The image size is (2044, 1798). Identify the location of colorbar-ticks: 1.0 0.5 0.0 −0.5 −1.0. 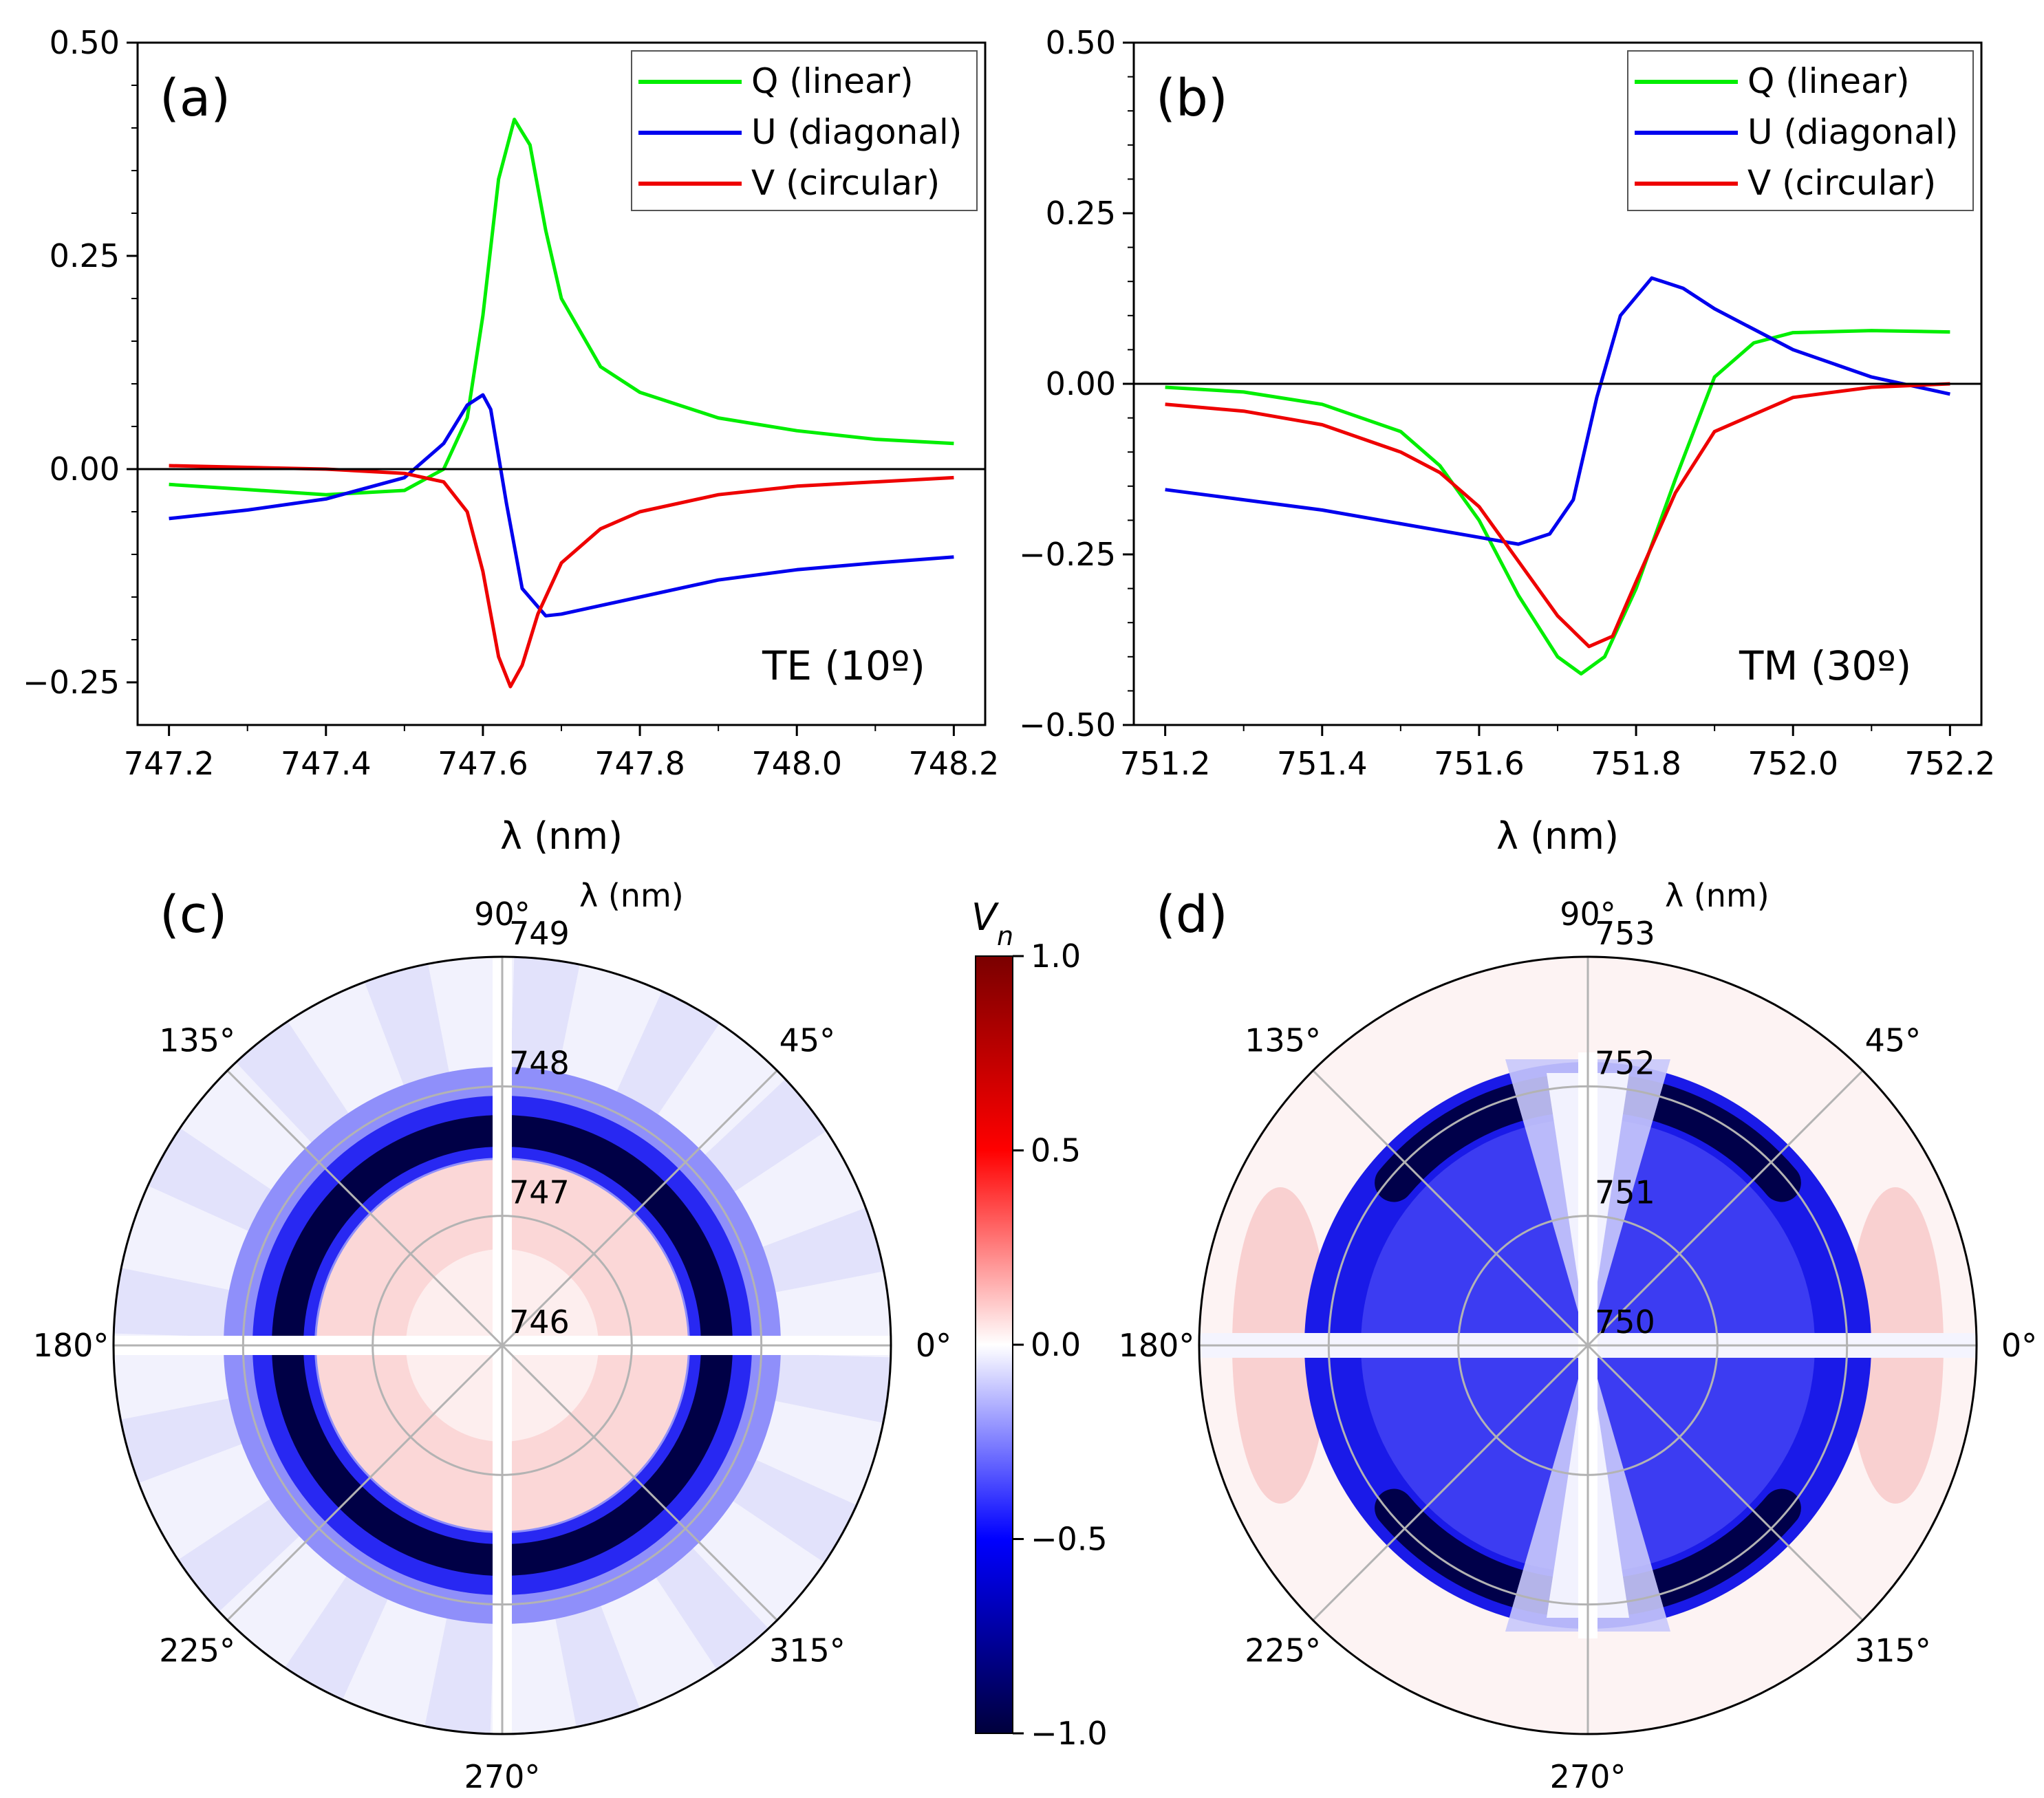
(1060, 1345).